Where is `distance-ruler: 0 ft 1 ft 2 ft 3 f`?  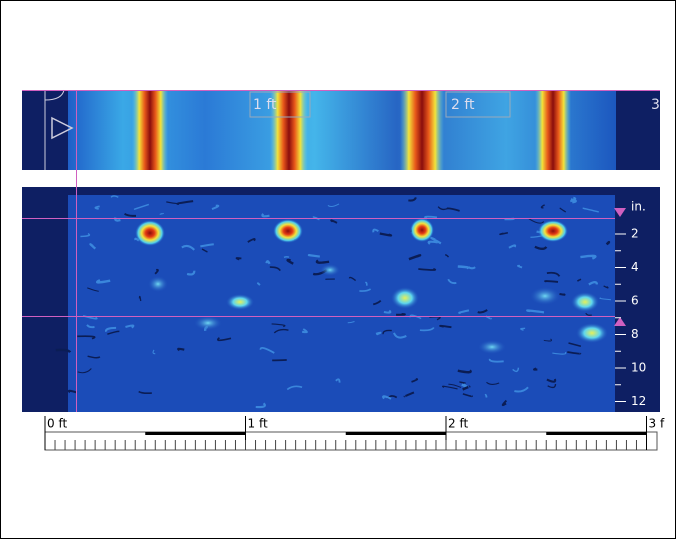
distance-ruler: 0 ft 1 ft 2 ft 3 f is located at coordinates (354, 433).